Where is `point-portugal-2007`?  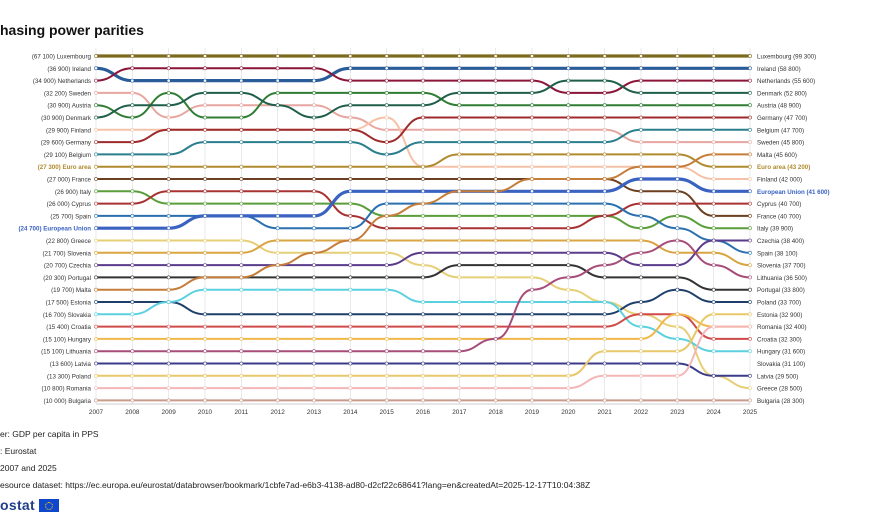 point-portugal-2007 is located at coordinates (96, 277).